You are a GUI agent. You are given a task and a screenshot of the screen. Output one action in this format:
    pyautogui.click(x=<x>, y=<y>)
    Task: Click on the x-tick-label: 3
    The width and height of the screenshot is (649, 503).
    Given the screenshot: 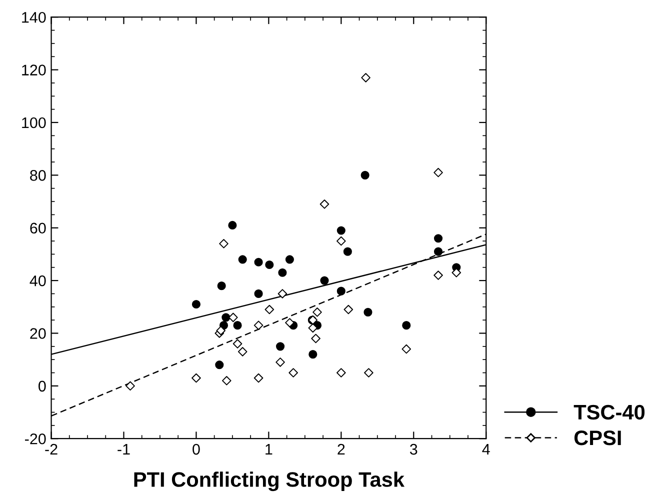 What is the action you would take?
    pyautogui.click(x=414, y=449)
    